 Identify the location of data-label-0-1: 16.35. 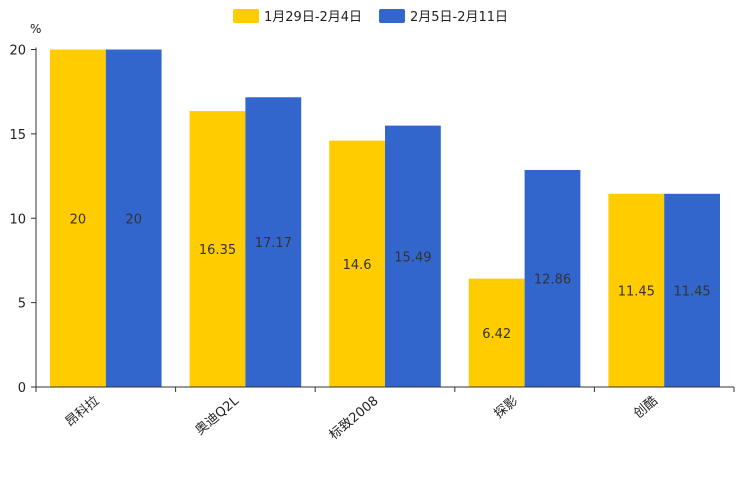
(217, 250).